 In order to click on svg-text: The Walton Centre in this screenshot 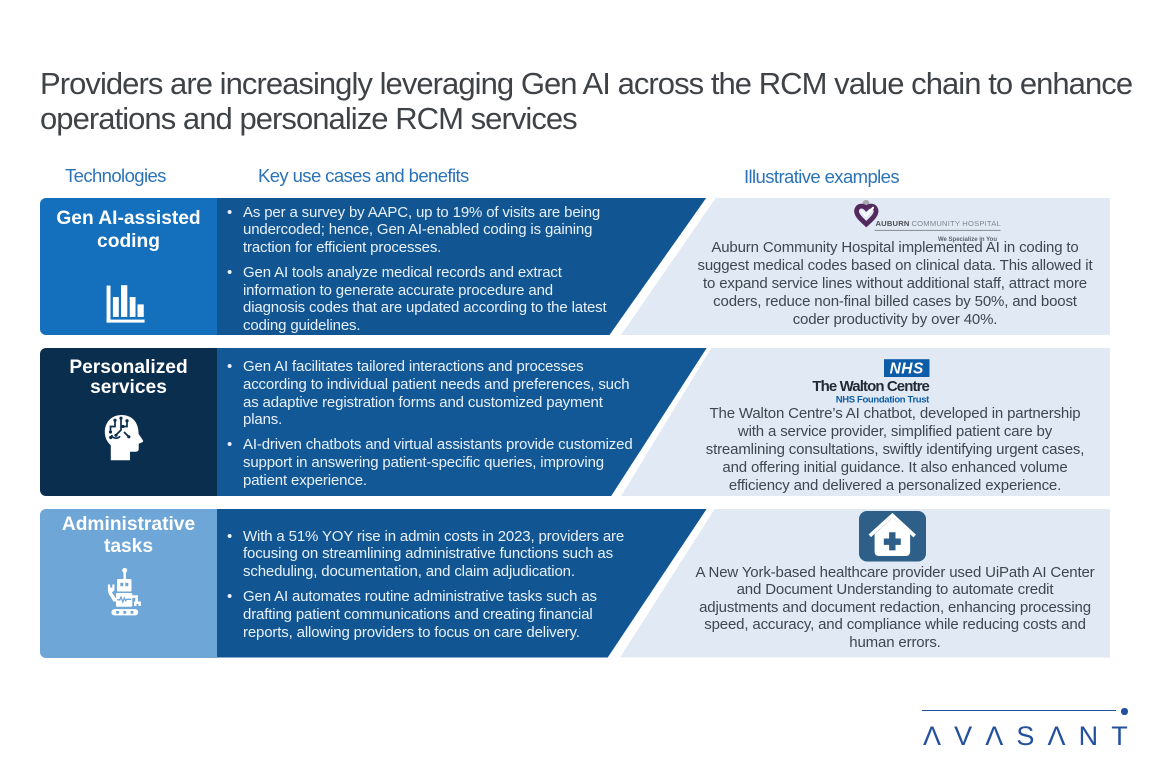, I will do `click(870, 386)`.